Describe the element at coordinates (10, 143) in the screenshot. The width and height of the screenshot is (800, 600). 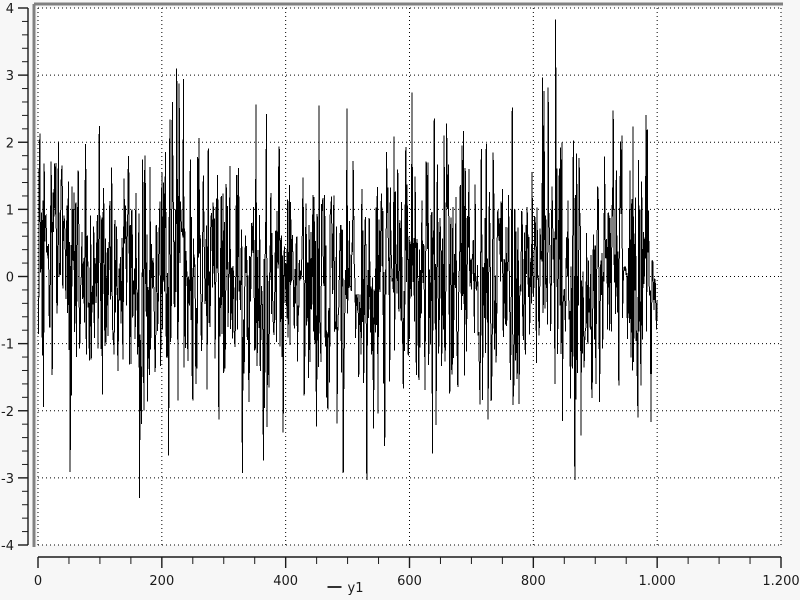
I see `y-axis-tick-label: 2` at that location.